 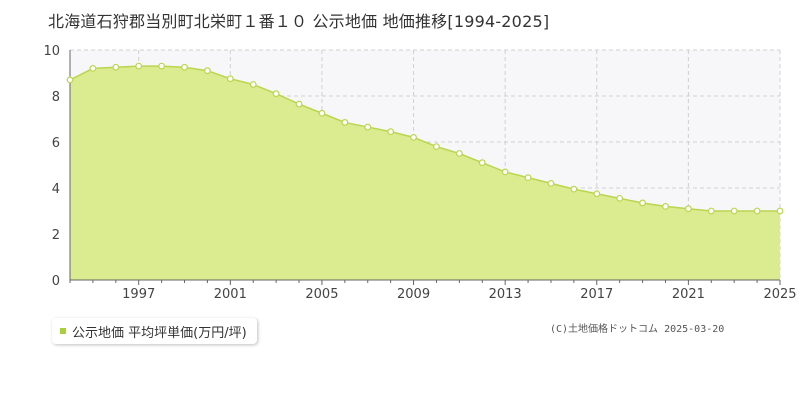 I want to click on legend: 公示地価 平均坪単価(万円/坪), so click(x=154, y=331).